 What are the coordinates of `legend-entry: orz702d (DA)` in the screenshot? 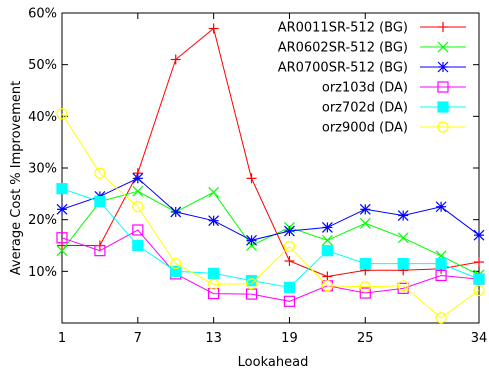 It's located at (394, 108).